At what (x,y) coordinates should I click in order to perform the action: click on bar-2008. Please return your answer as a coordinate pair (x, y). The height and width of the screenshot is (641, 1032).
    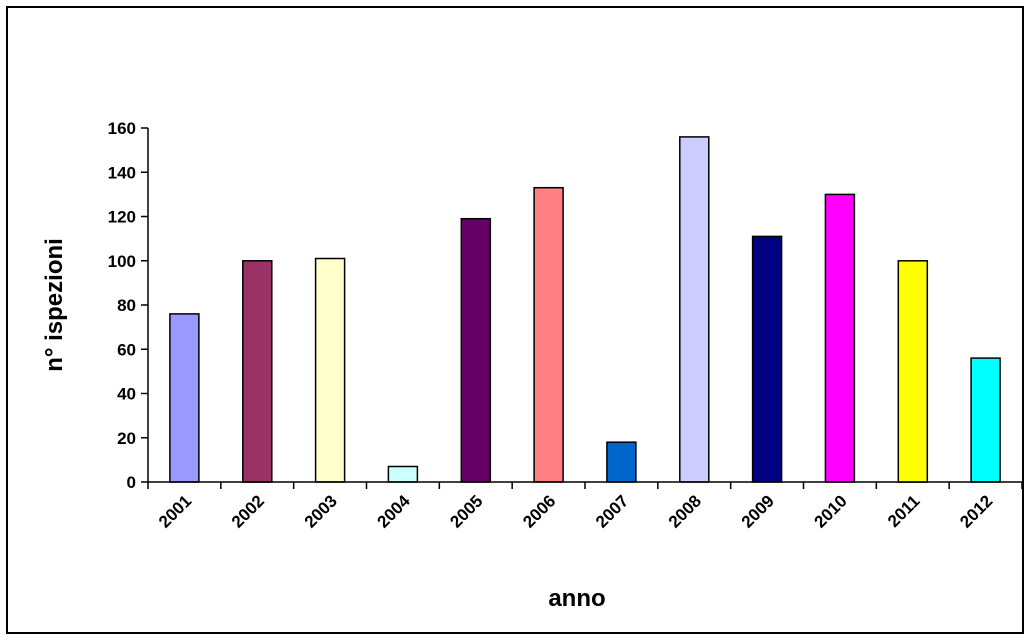
    Looking at the image, I should click on (694, 309).